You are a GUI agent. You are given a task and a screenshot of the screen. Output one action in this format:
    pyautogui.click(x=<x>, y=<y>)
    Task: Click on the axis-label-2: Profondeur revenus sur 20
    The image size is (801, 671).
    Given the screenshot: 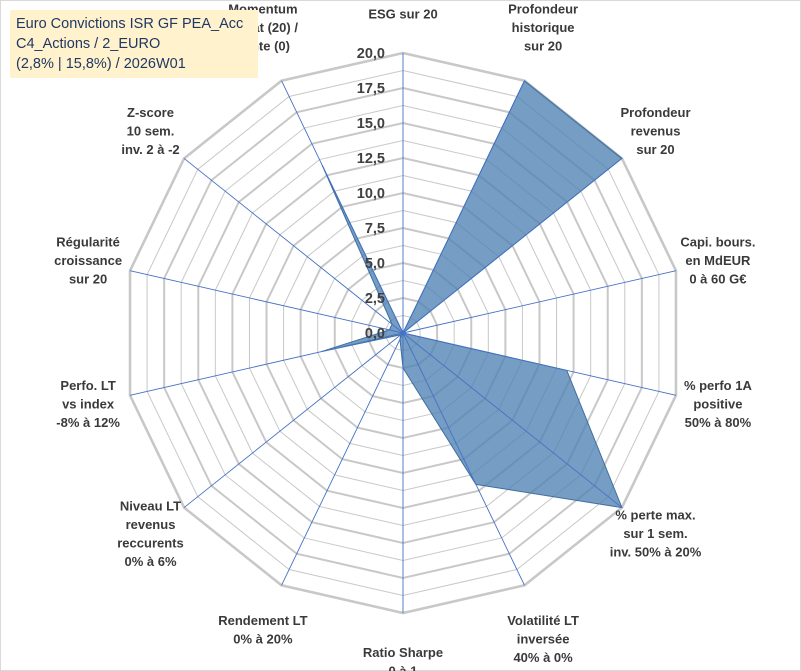 What is the action you would take?
    pyautogui.click(x=655, y=131)
    